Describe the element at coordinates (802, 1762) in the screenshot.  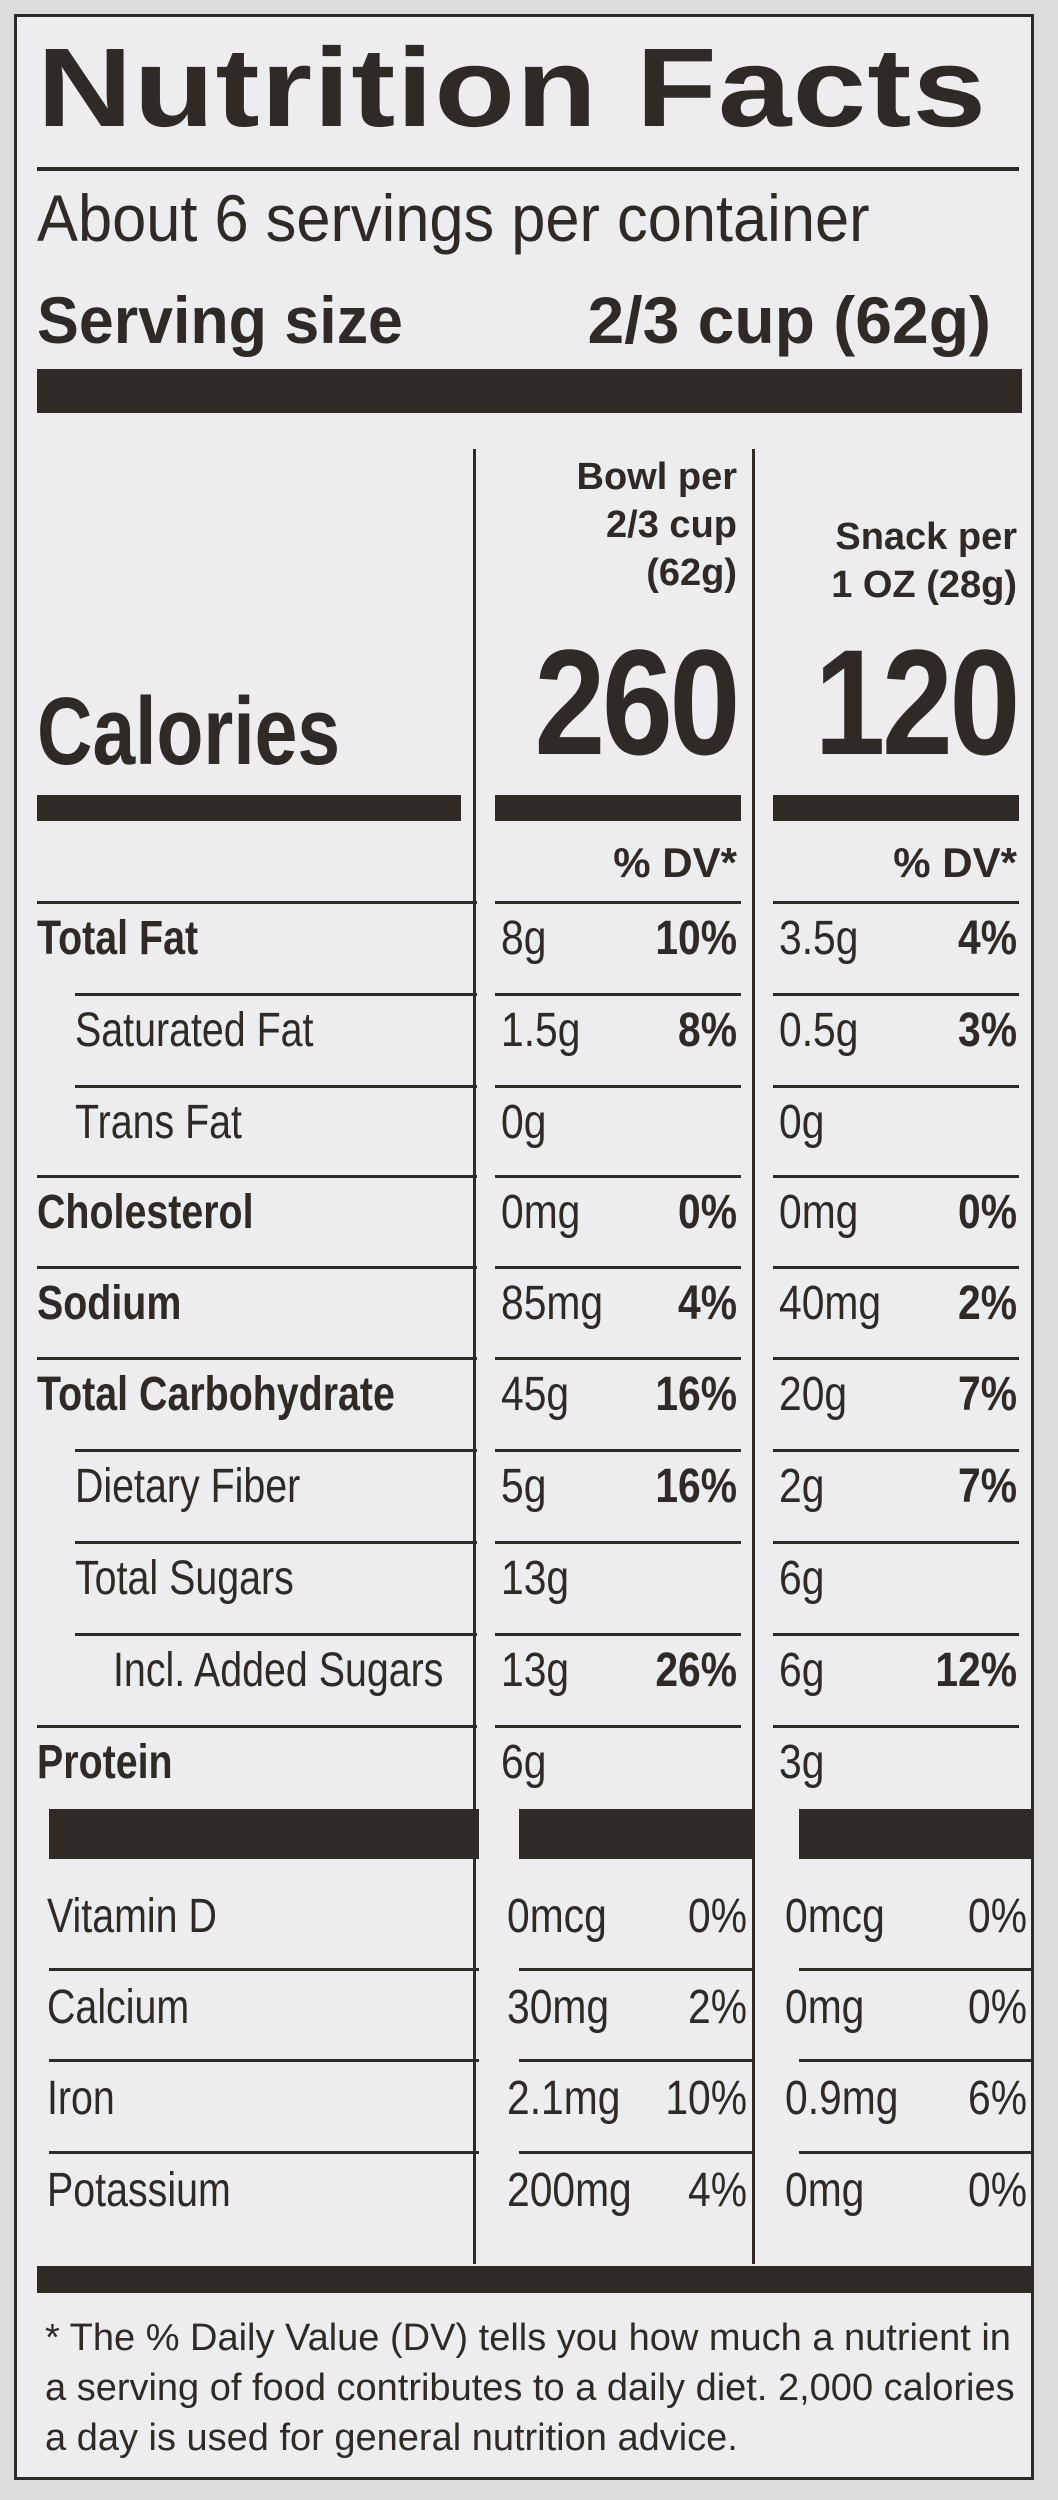
I see `column-2-amount: 3g` at that location.